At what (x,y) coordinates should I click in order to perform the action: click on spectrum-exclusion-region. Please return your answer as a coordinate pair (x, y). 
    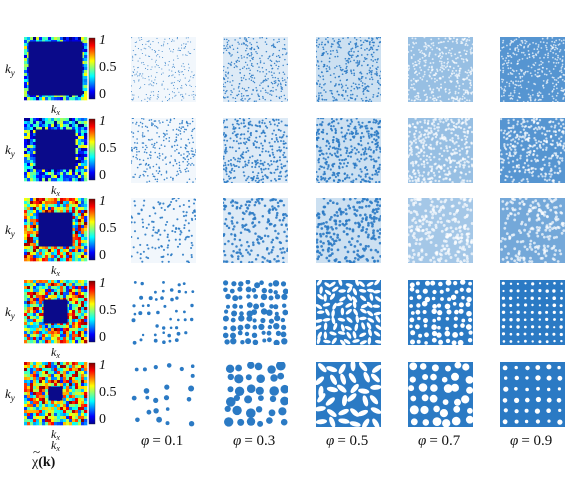
    Looking at the image, I should click on (55, 393).